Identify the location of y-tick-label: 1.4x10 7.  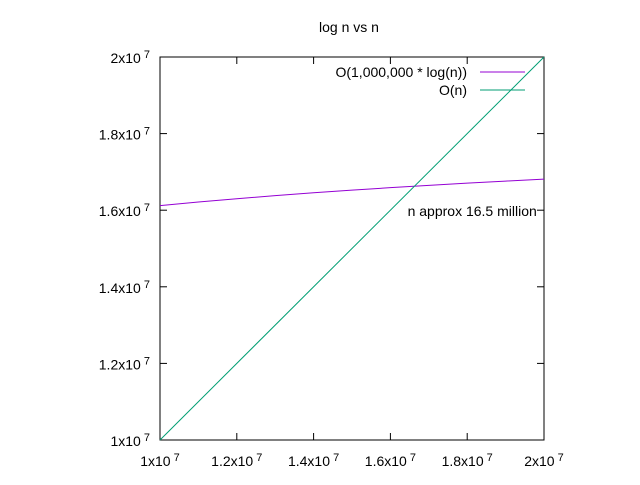
(124, 287).